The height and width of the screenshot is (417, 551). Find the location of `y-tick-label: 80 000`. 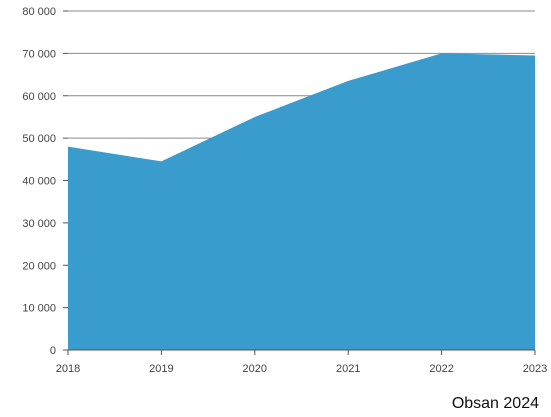

y-tick-label: 80 000 is located at coordinates (39, 12).